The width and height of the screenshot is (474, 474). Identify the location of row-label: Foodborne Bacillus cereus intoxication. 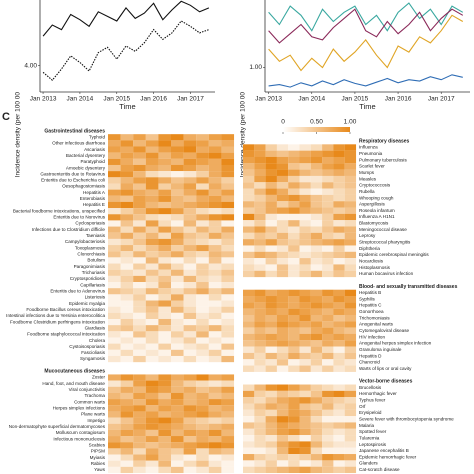
(65, 309).